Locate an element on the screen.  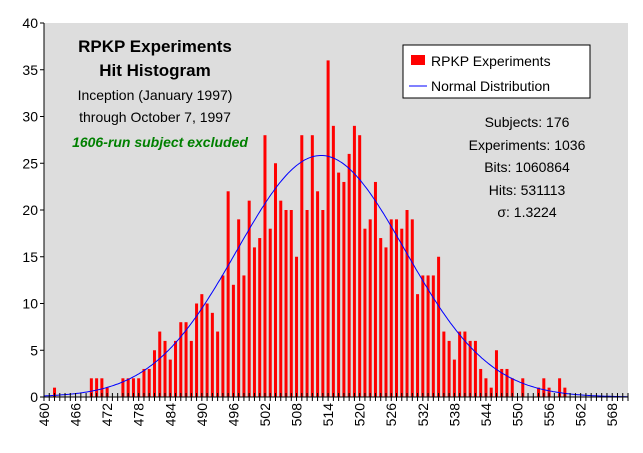
chart-title: RPKP Experiments is located at coordinates (155, 46).